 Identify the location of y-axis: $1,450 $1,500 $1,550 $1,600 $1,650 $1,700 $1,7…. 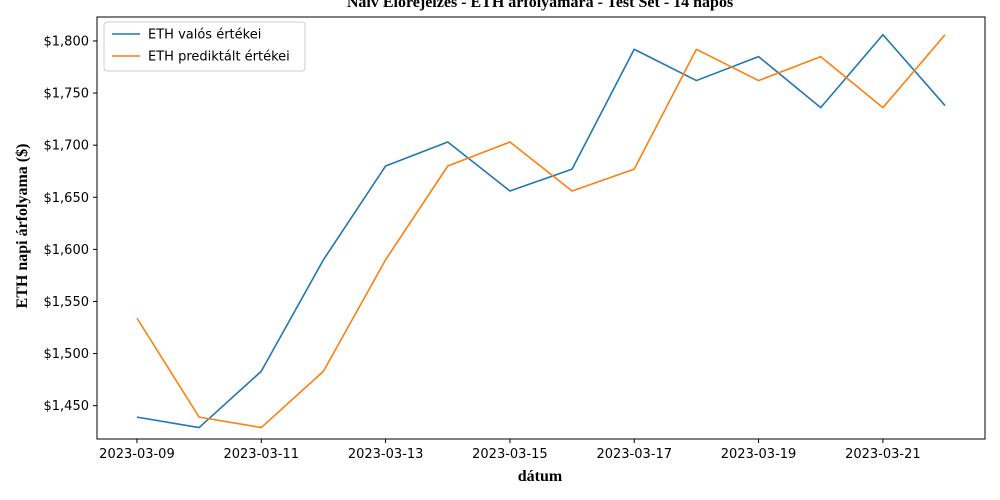
(70, 224).